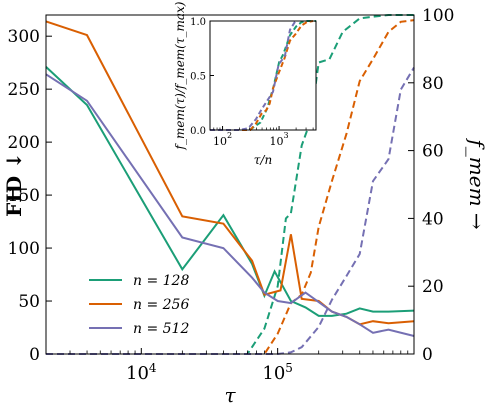  I want to click on x-tick-label-exponent: 4, so click(153, 368).